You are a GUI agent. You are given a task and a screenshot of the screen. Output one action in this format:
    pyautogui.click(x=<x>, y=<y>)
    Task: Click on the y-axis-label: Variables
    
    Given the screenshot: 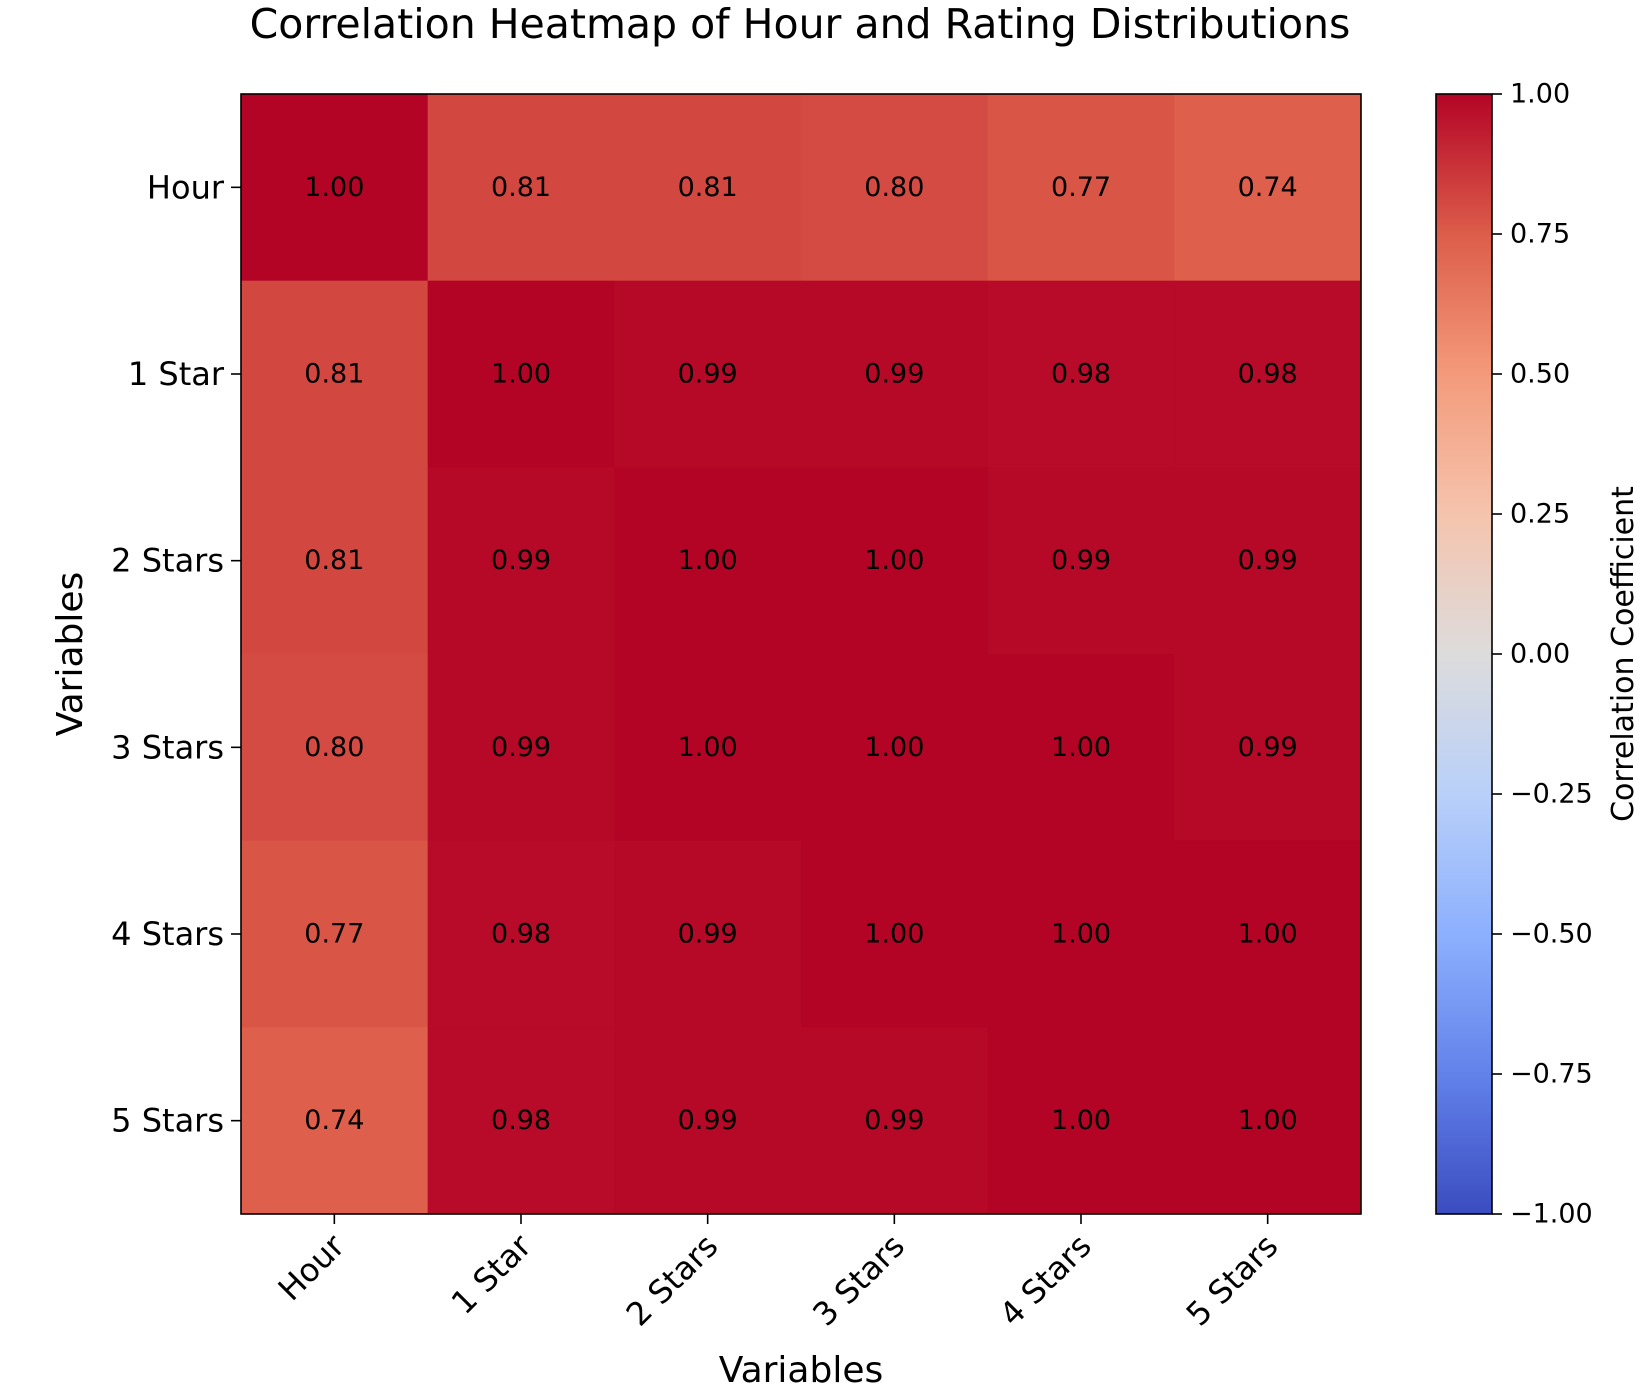 What is the action you would take?
    pyautogui.click(x=70, y=654)
    